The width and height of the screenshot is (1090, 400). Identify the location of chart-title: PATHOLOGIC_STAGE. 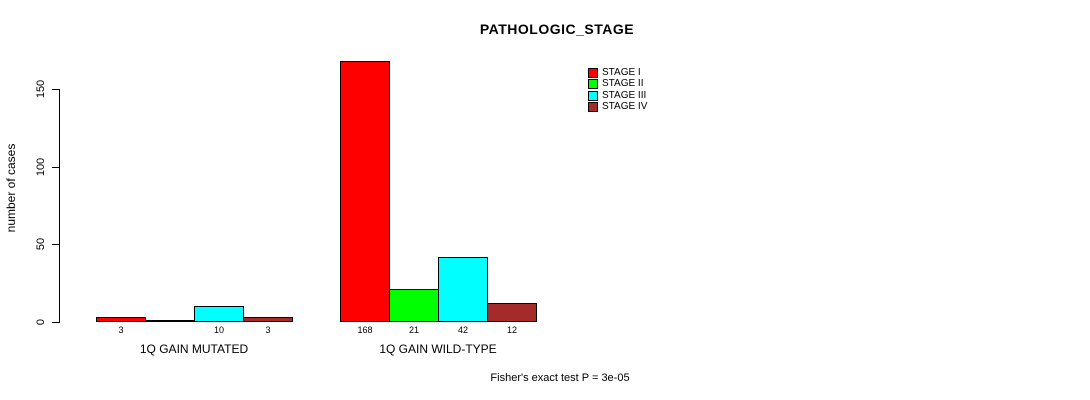
(557, 29).